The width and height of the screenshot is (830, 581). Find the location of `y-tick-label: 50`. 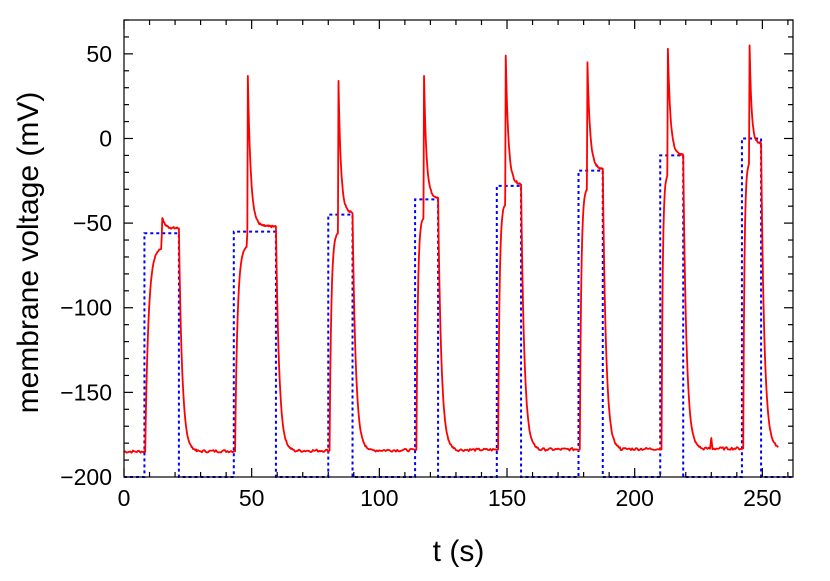

y-tick-label: 50 is located at coordinates (99, 54).